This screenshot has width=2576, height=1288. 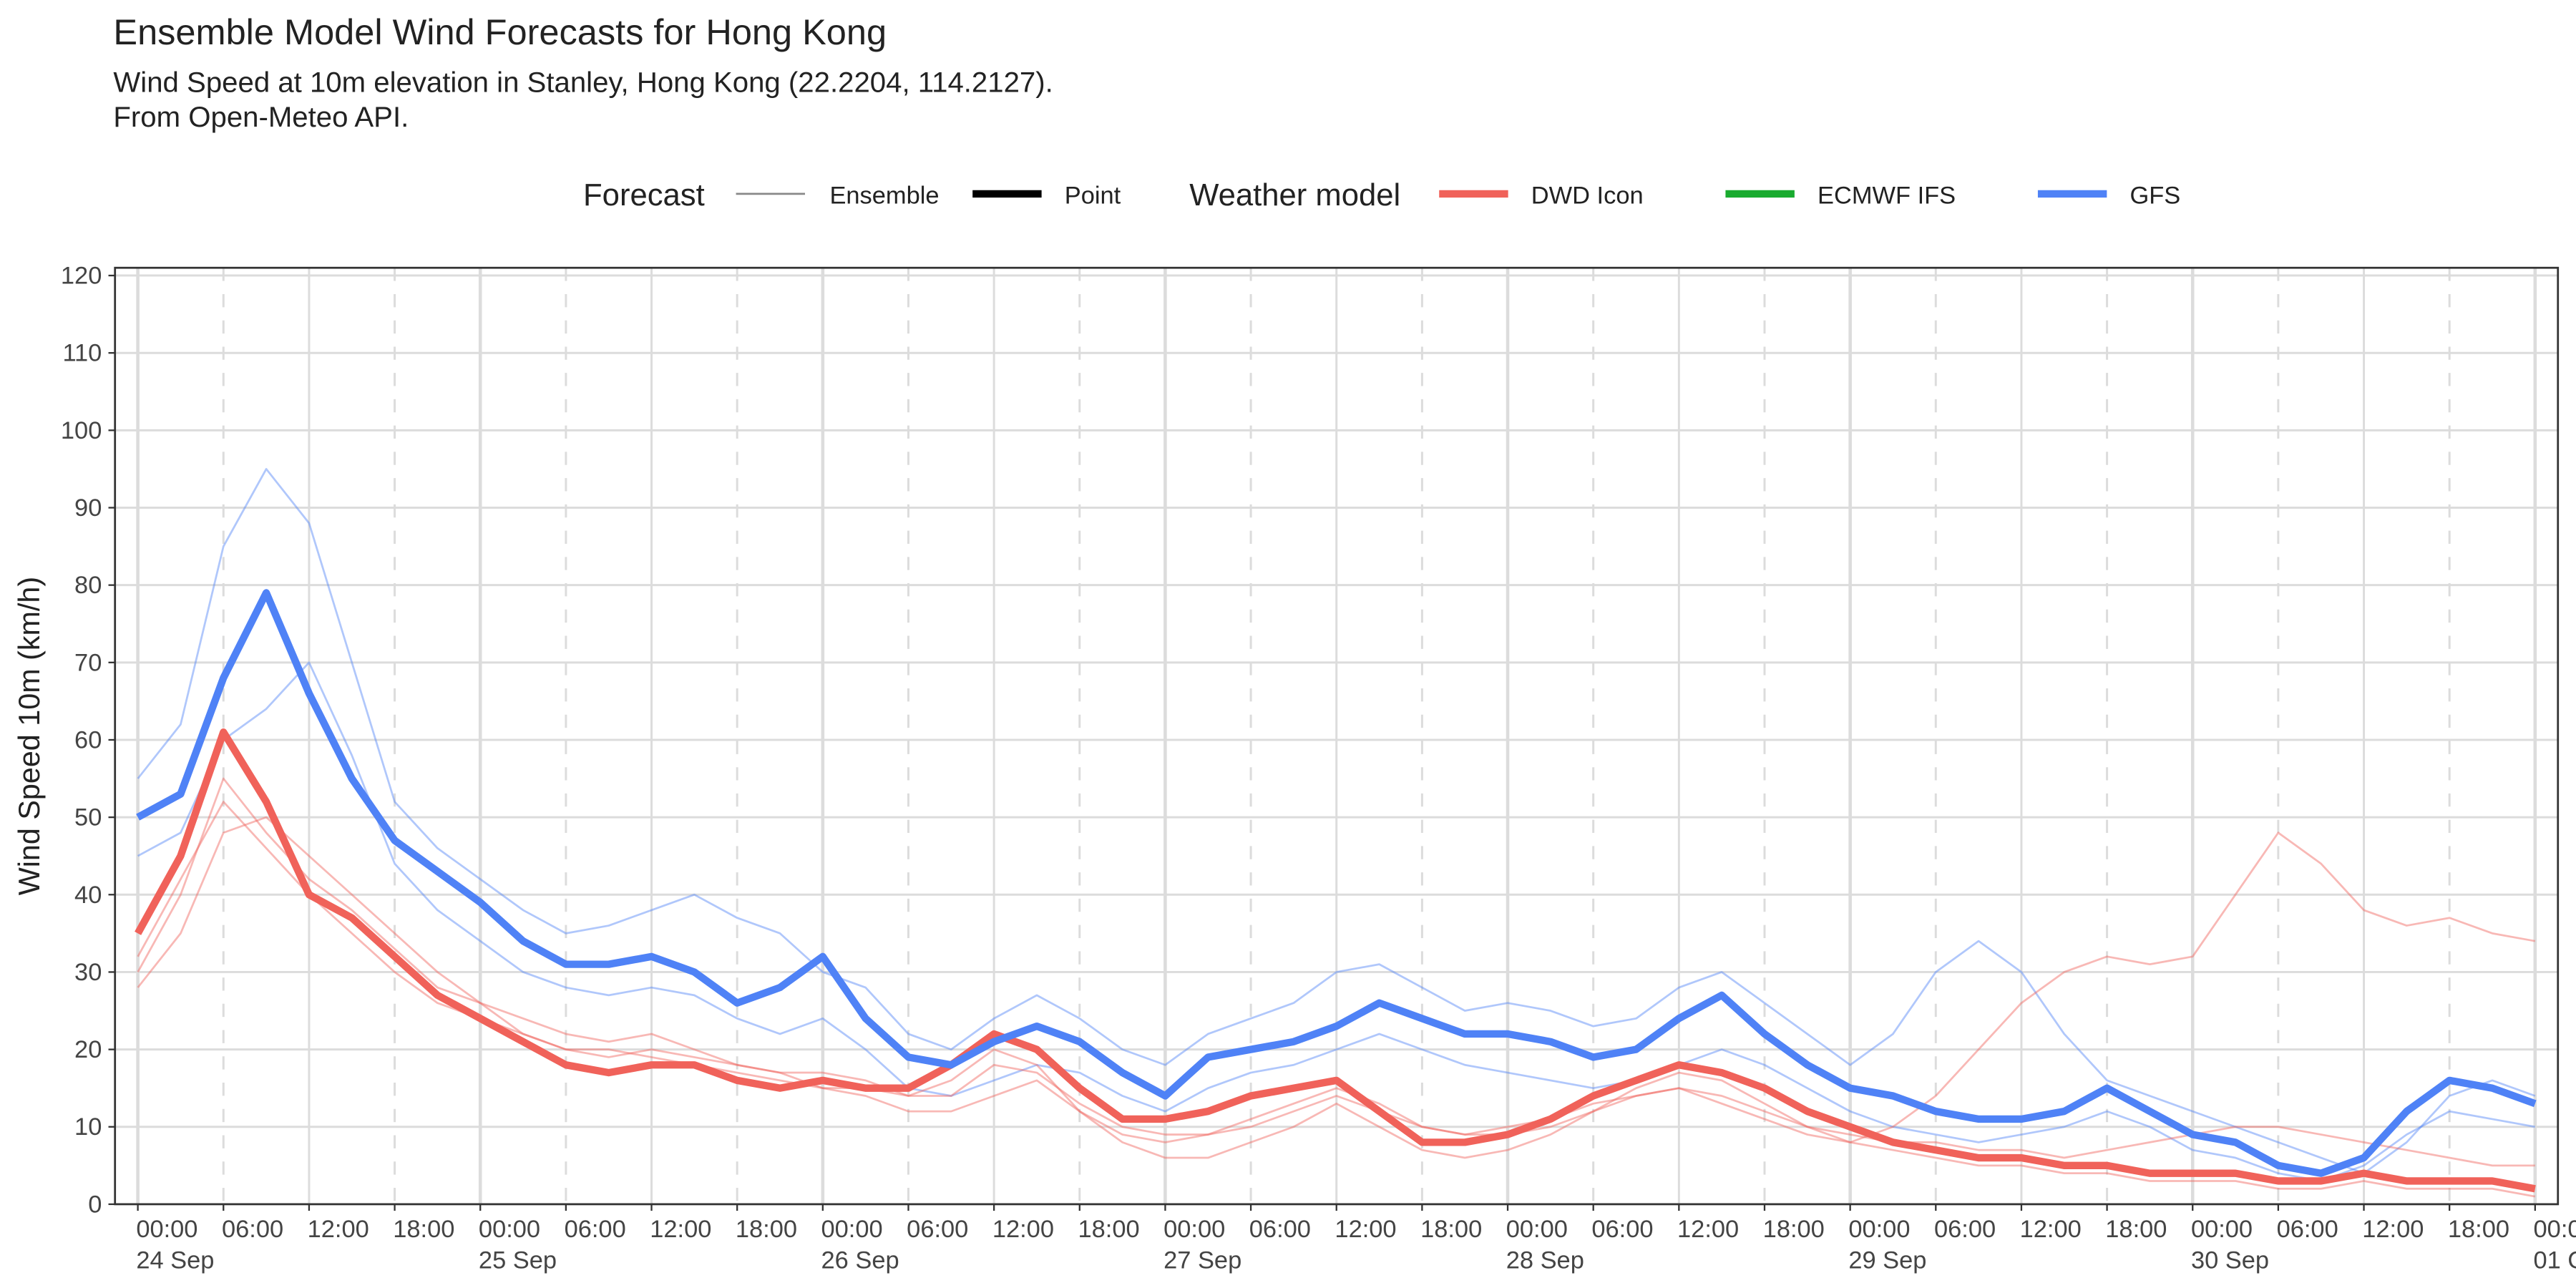 What do you see at coordinates (1294, 195) in the screenshot?
I see `legend-title: Weather model` at bounding box center [1294, 195].